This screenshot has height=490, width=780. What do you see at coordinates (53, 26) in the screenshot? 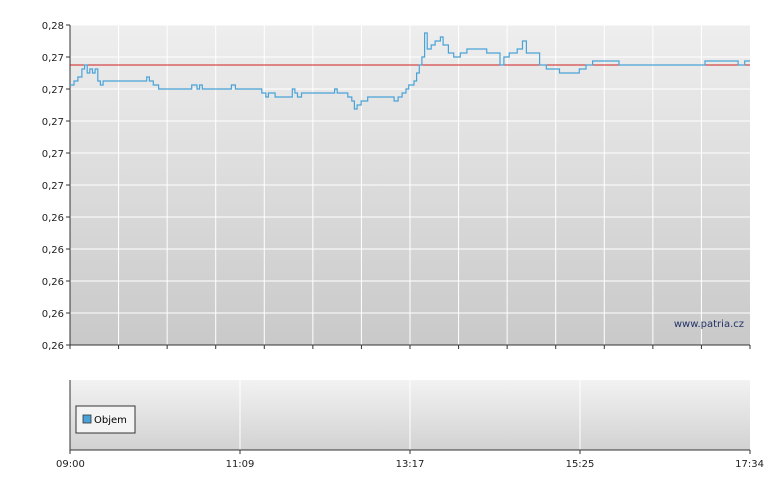
I see `price-y-tick-label: 0,28` at bounding box center [53, 26].